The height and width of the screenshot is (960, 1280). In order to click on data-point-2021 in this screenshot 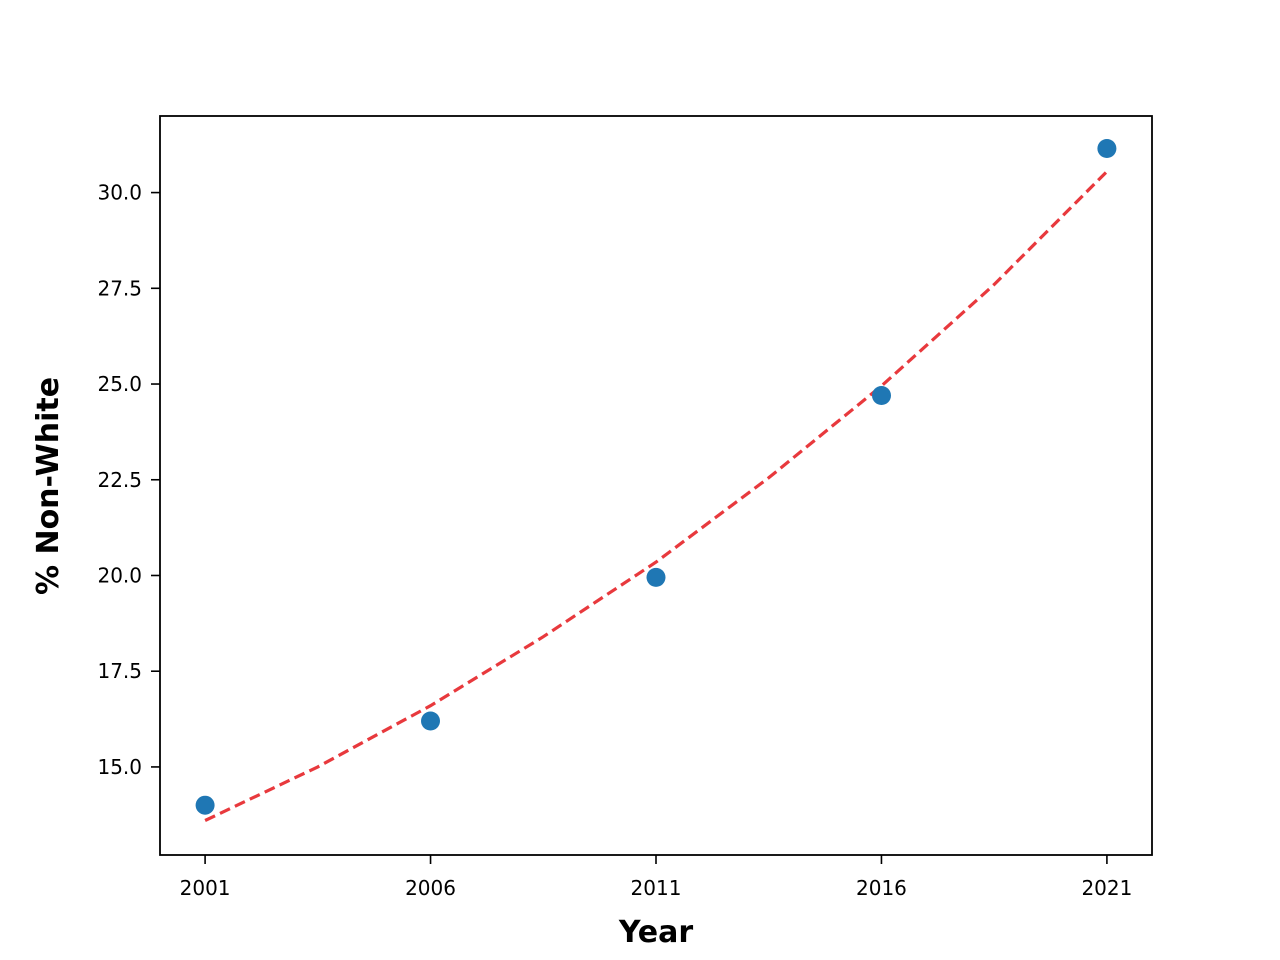, I will do `click(1107, 148)`.